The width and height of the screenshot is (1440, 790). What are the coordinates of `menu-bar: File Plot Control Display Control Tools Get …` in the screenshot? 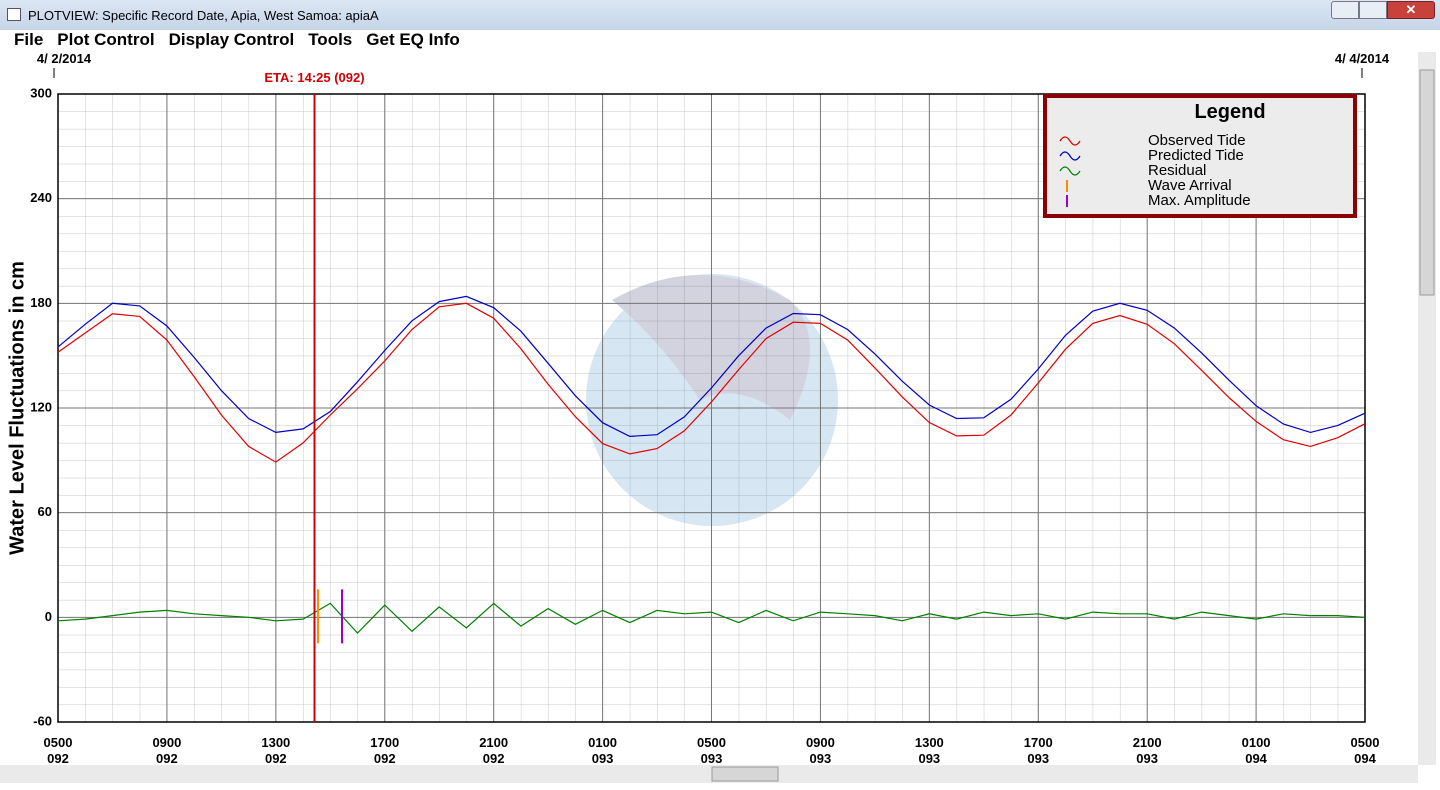 It's located at (720, 41).